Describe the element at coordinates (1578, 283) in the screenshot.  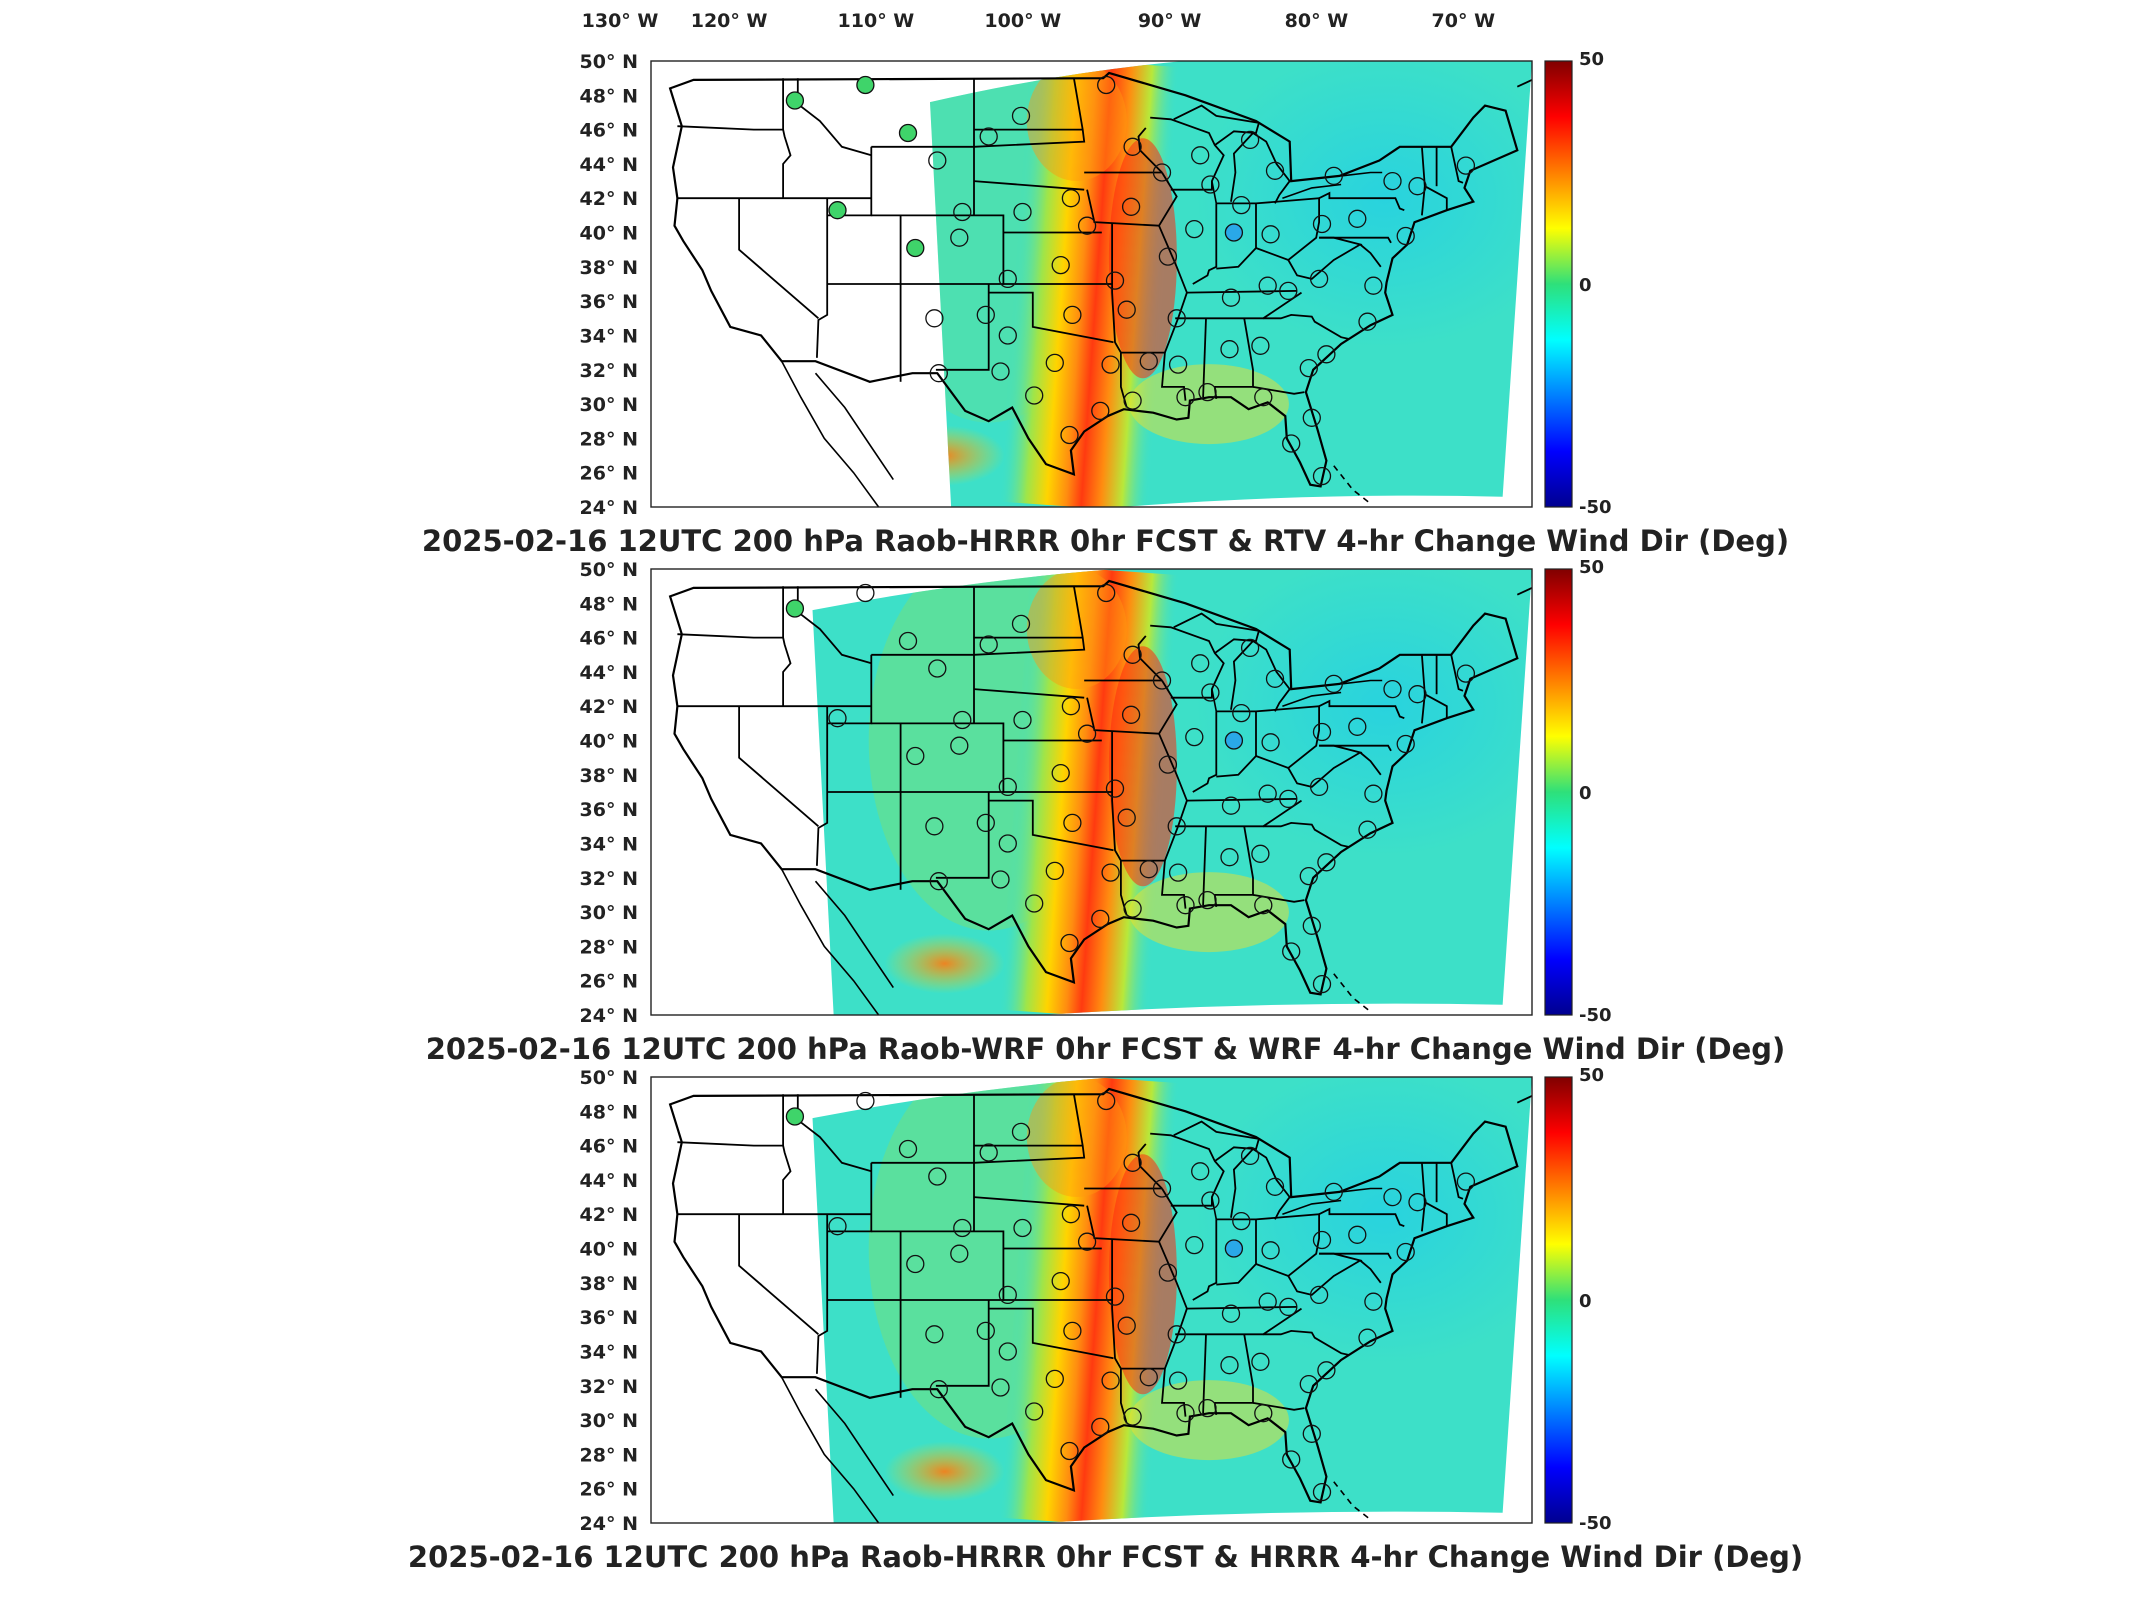
I see `colorbar: 50 0 -50` at that location.